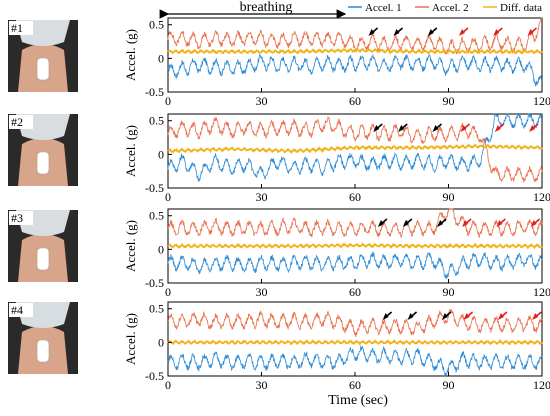  What do you see at coordinates (450, 8) in the screenshot?
I see `legend-label: Accel. 2` at bounding box center [450, 8].